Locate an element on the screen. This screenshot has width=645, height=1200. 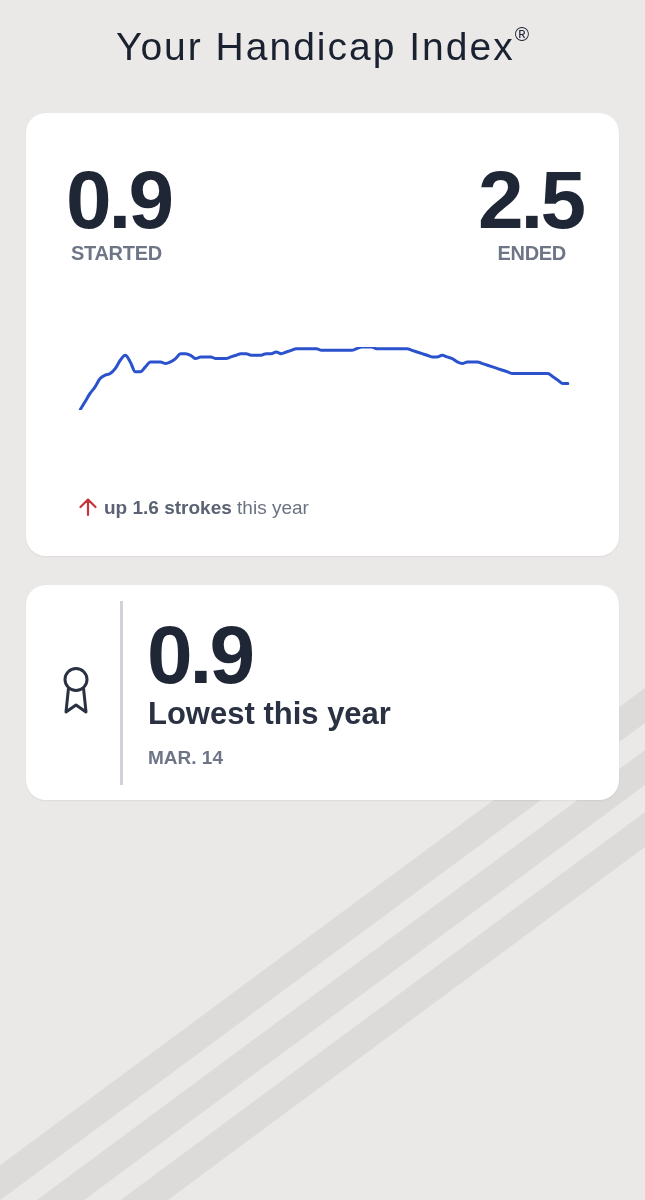
data-label: 2.5 is located at coordinates (530, 199).